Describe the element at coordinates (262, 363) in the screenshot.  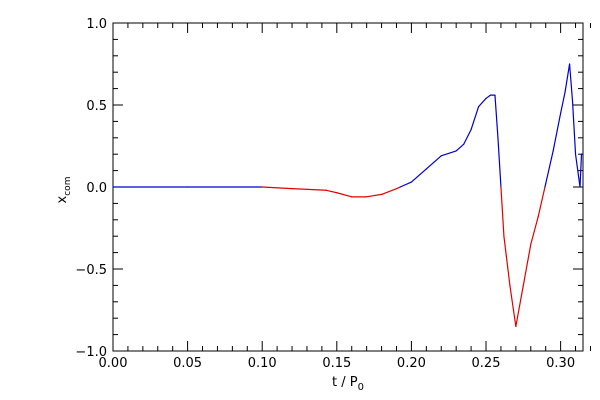
I see `x-tick-label: 0.10` at that location.